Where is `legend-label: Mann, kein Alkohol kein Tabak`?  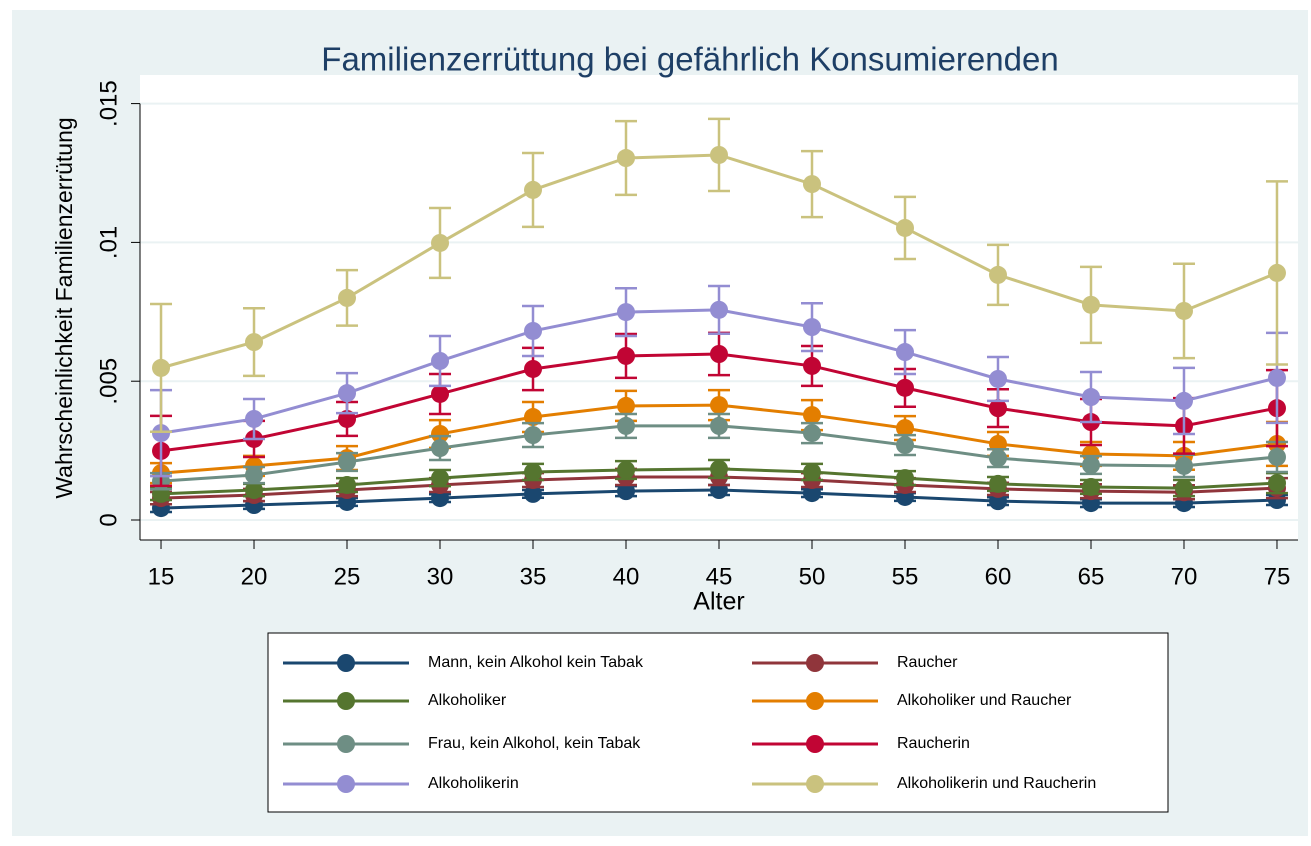 legend-label: Mann, kein Alkohol kein Tabak is located at coordinates (536, 662).